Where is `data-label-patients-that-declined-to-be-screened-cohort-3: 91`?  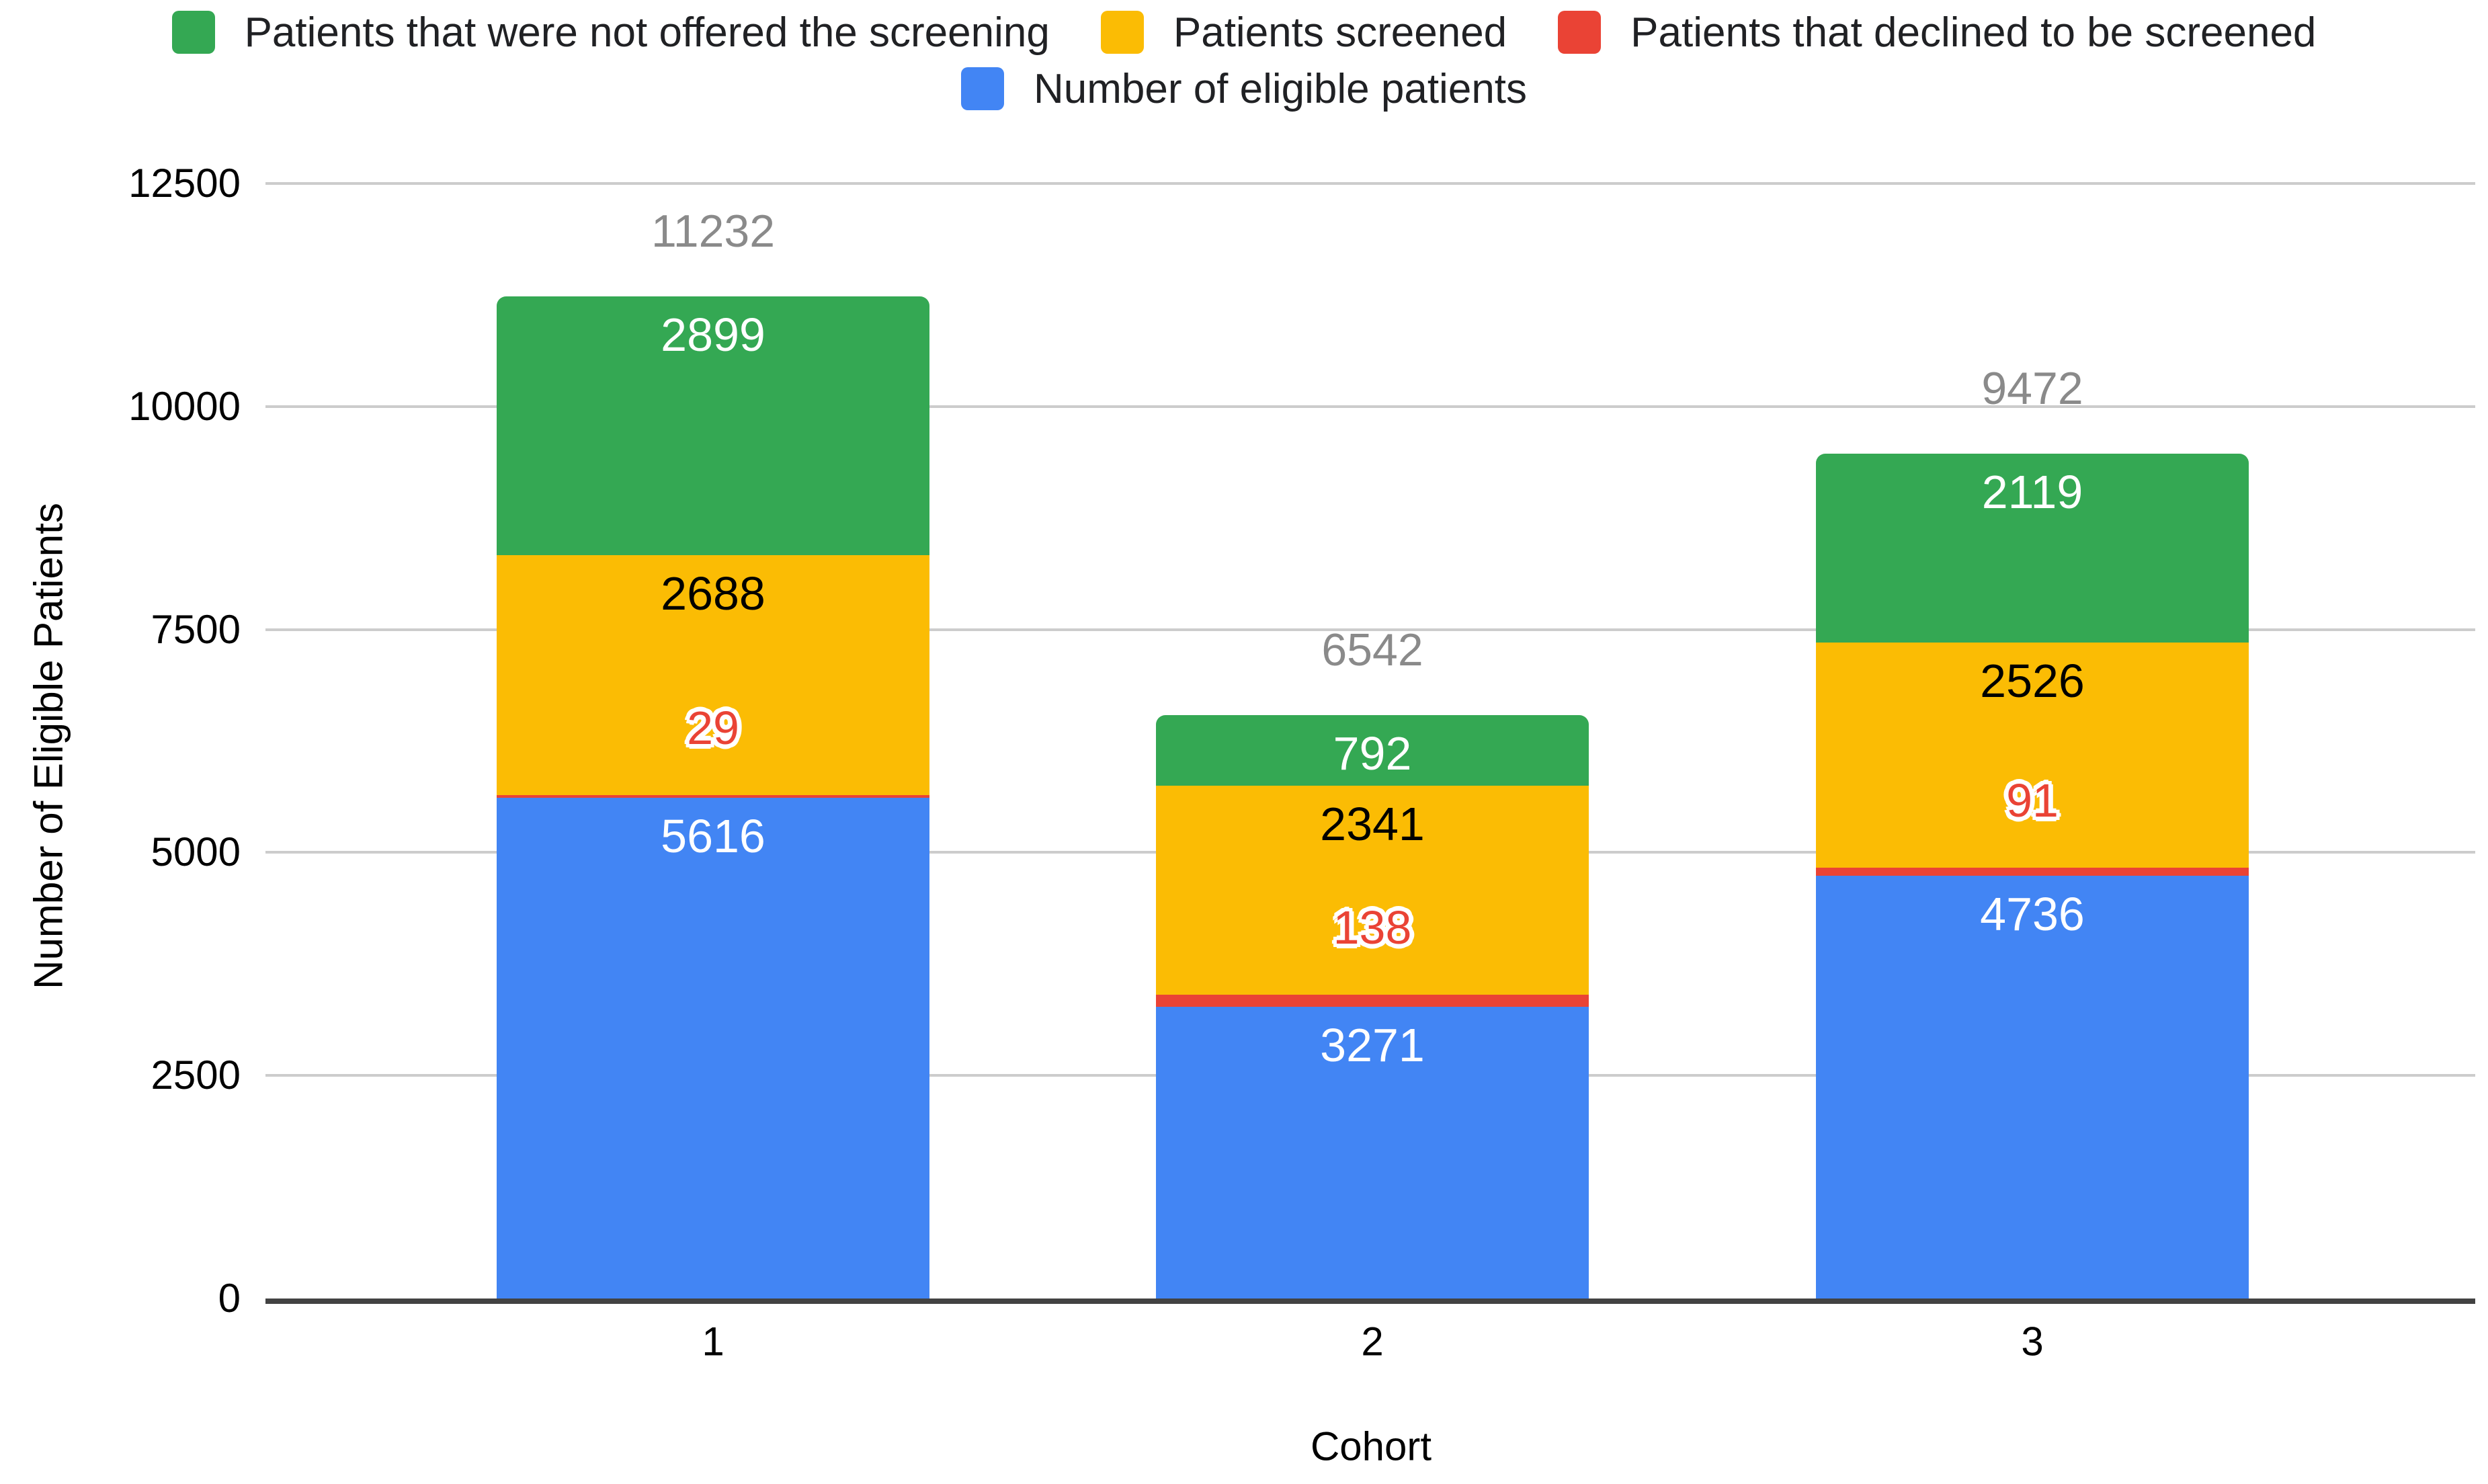 data-label-patients-that-declined-to-be-screened-cohort-3: 91 is located at coordinates (2033, 800).